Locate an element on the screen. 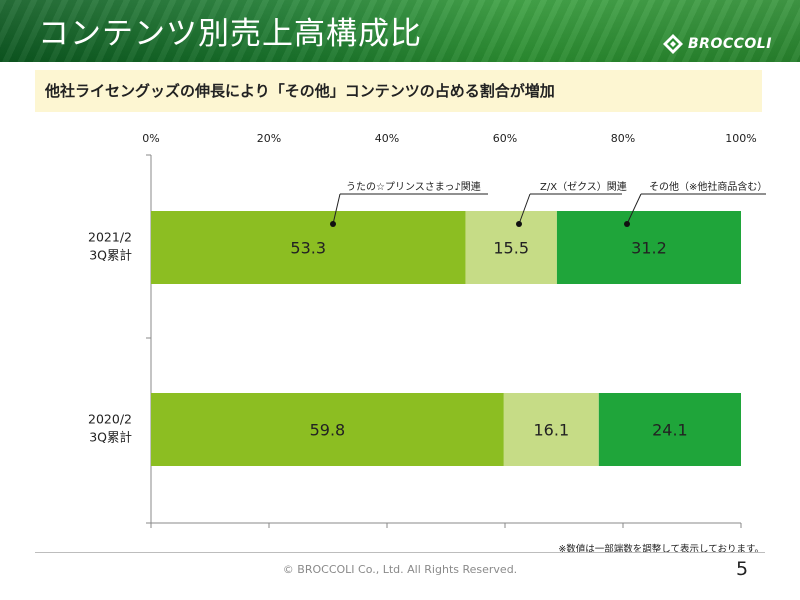  subtitle: 他社ライセングッズの伸長により「その他」コンテンツの占める割合が増加 is located at coordinates (300, 91).